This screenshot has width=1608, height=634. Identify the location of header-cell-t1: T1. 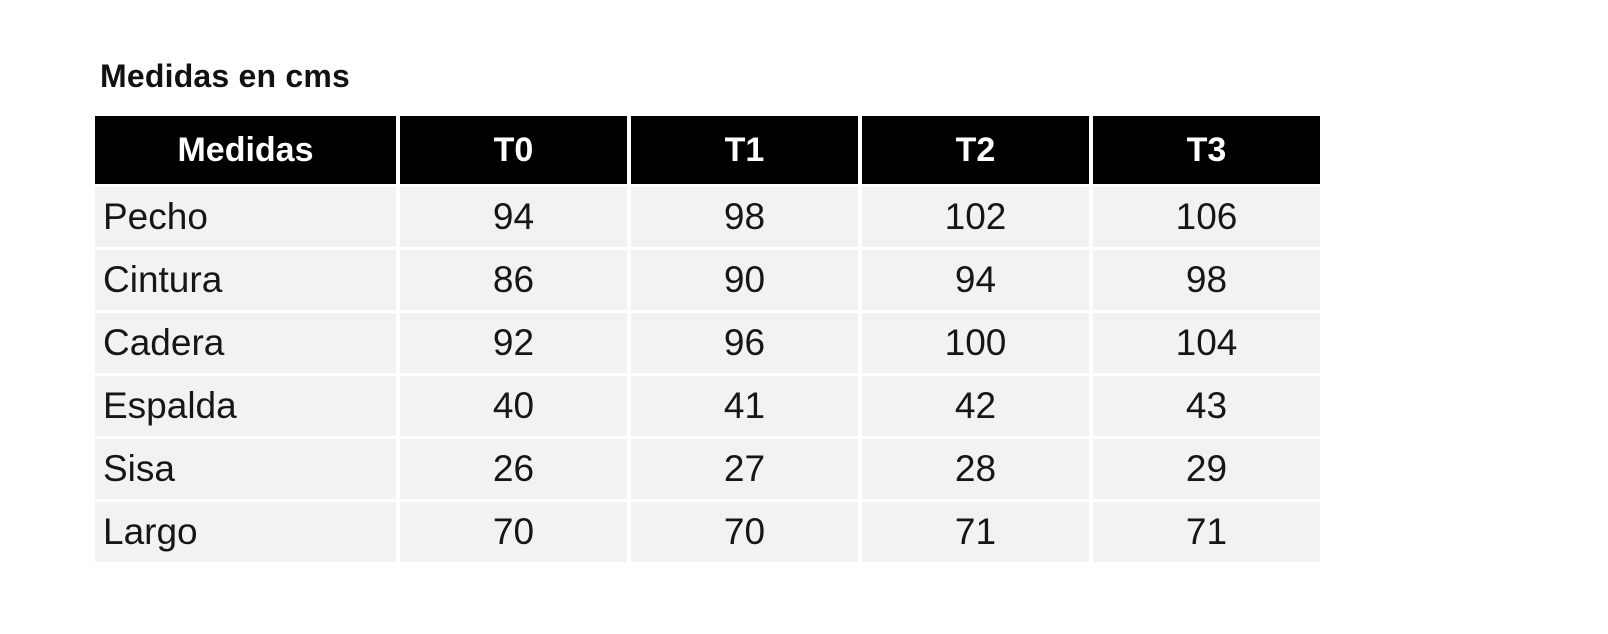
(744, 150).